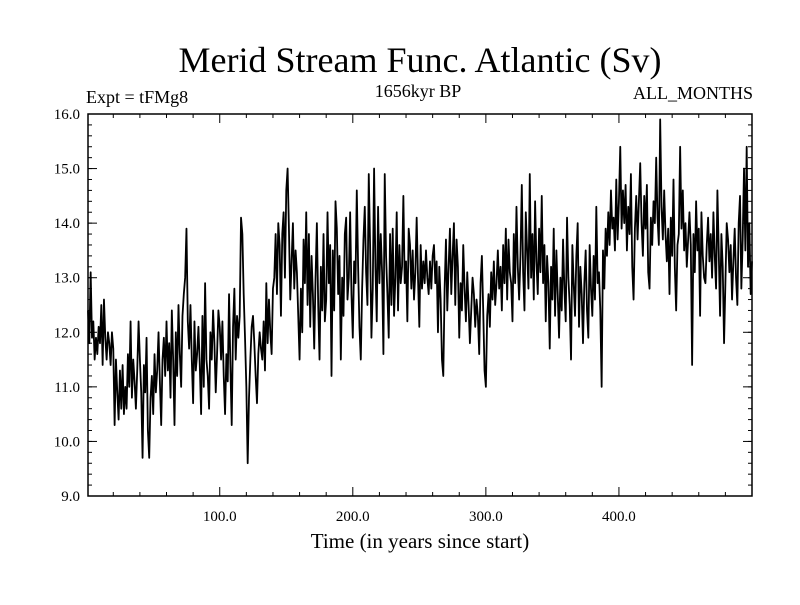  What do you see at coordinates (67, 388) in the screenshot?
I see `y-tick-label: 11.0` at bounding box center [67, 388].